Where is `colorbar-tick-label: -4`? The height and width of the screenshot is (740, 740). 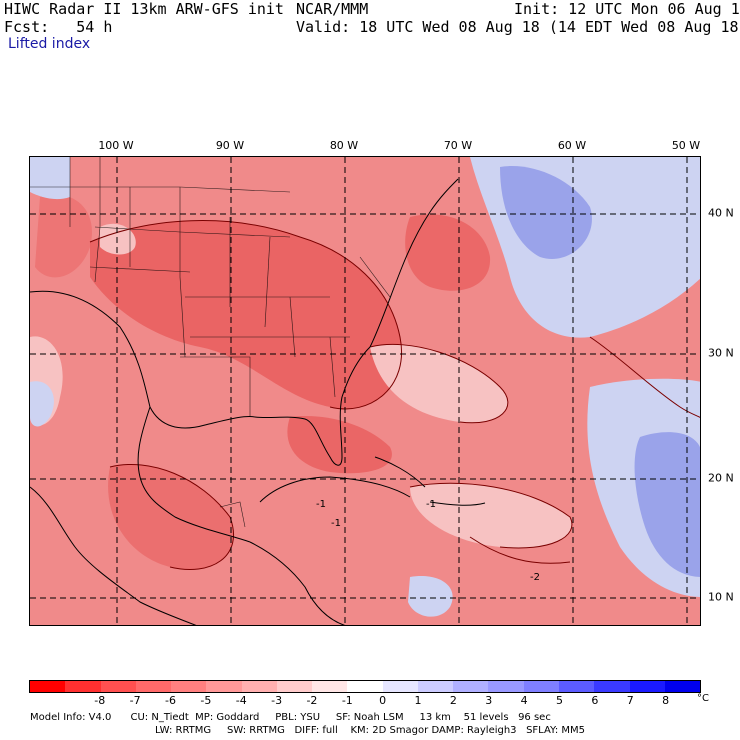
colorbar-tick-label: -4 is located at coordinates (241, 700).